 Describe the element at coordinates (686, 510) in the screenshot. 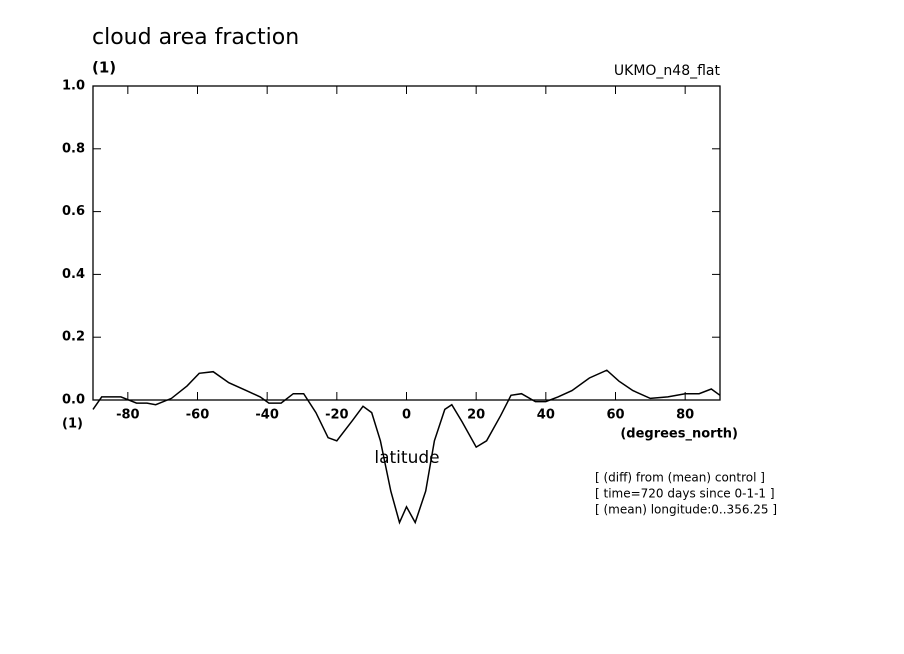

I see `note: [ (mean) longitude:0..356.25 ]` at that location.